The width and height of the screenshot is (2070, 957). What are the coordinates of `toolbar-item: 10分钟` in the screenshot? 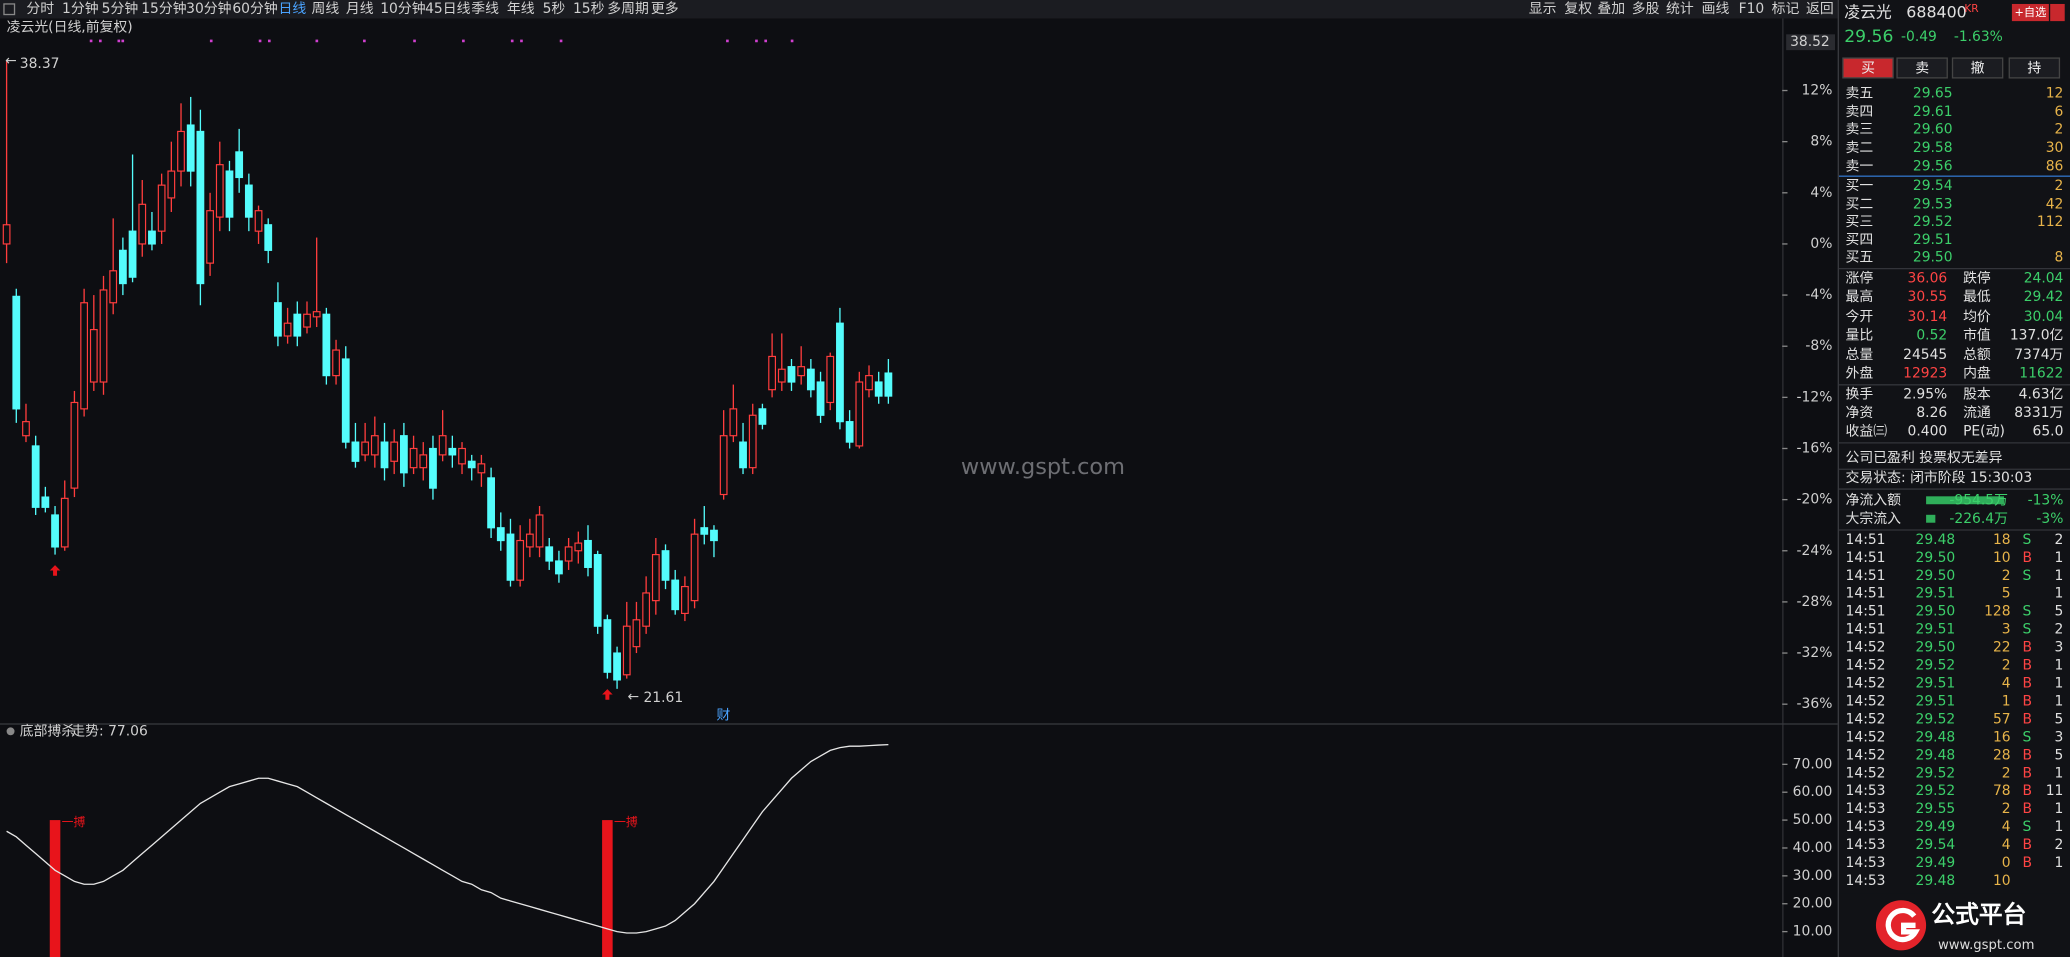 It's located at (402, 8).